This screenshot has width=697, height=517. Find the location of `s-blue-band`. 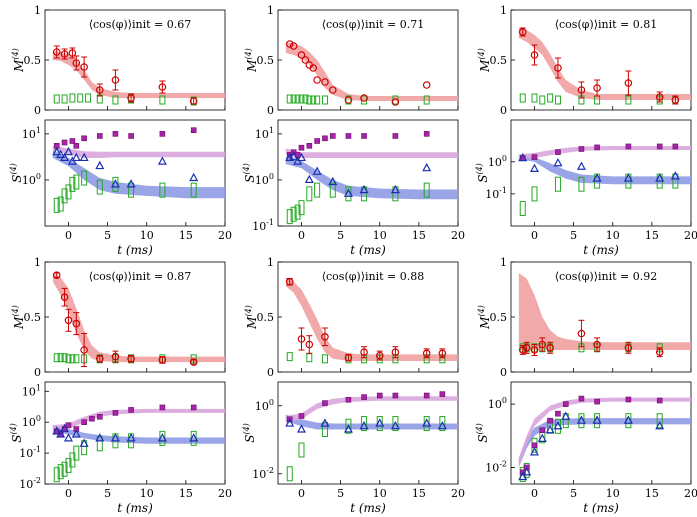

s-blue-band is located at coordinates (604, 443).